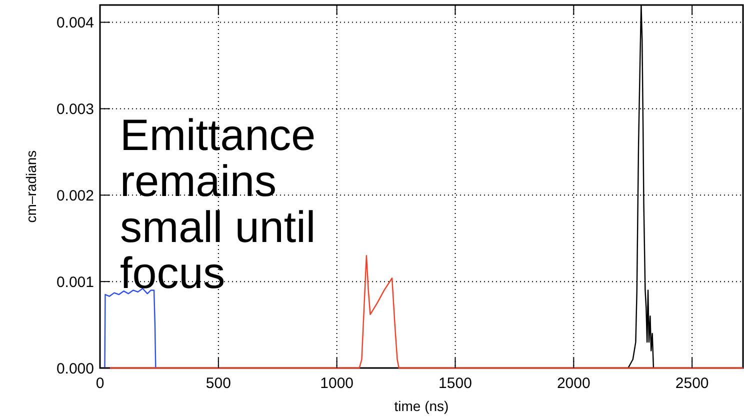  Describe the element at coordinates (573, 383) in the screenshot. I see `x-tick-label: 2000` at that location.